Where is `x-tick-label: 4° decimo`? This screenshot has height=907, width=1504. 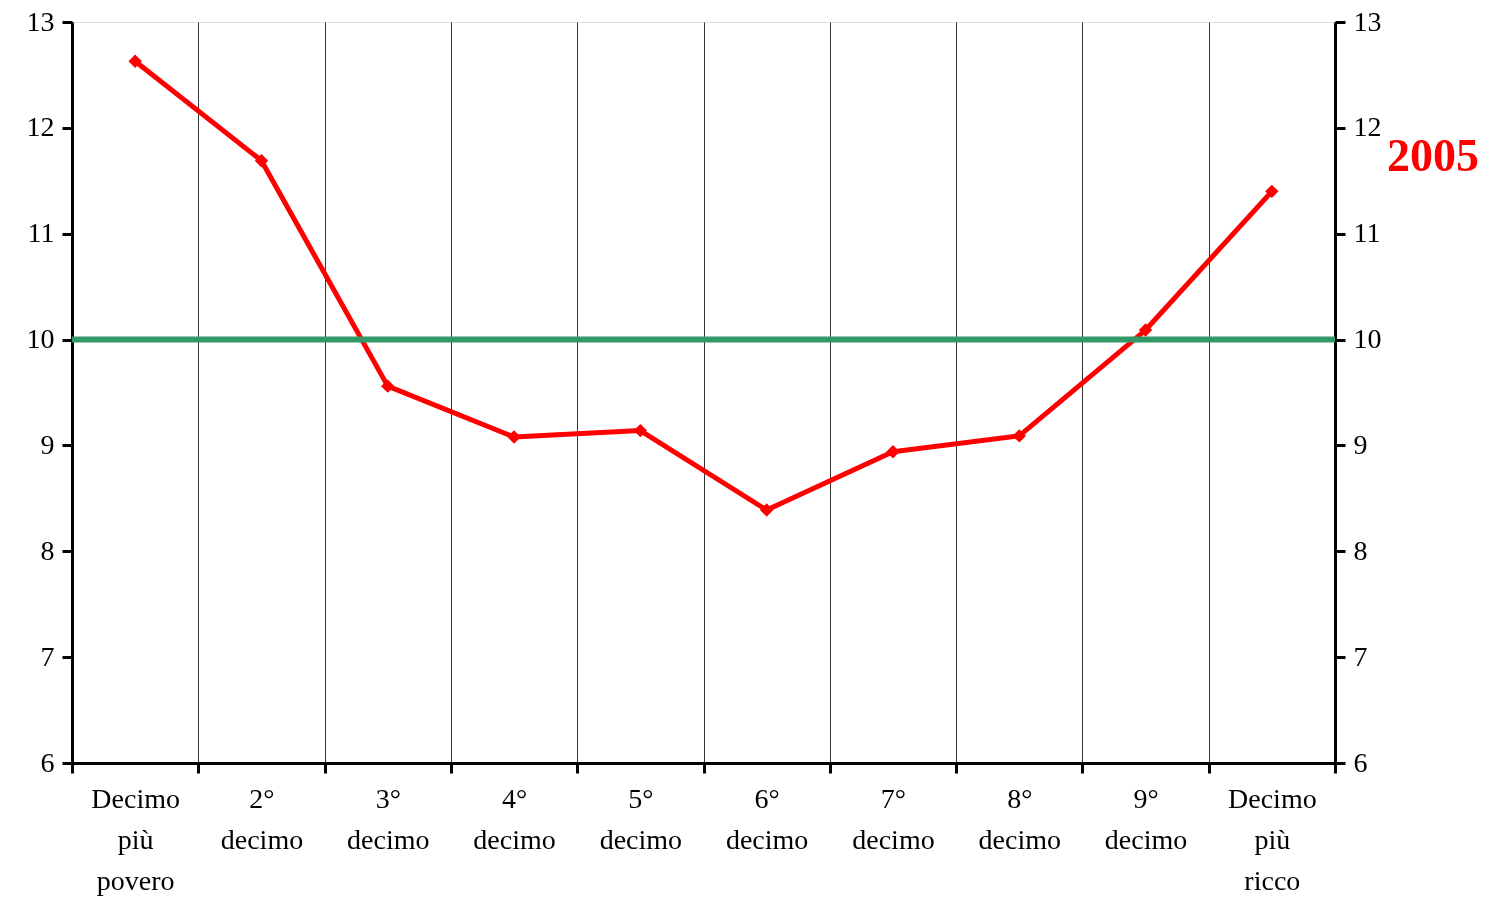 x-tick-label: 4° decimo is located at coordinates (514, 818).